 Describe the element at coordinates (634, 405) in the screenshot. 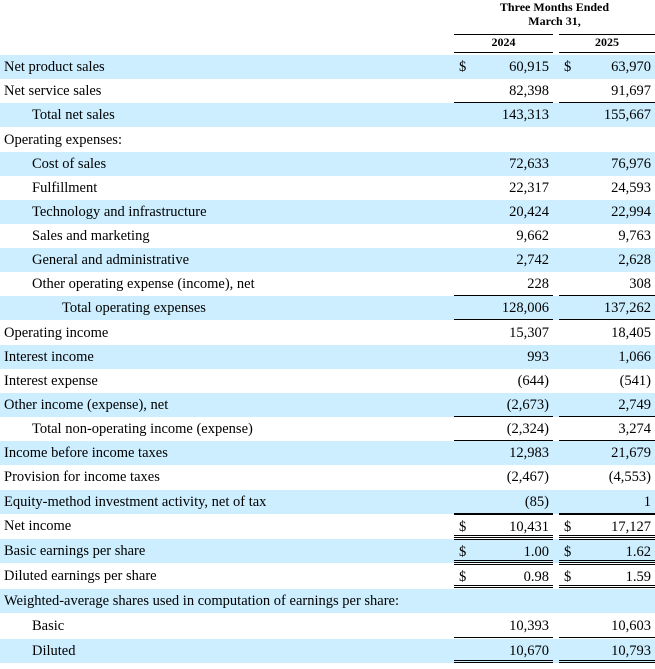

I see `cell-value: 2,749` at that location.